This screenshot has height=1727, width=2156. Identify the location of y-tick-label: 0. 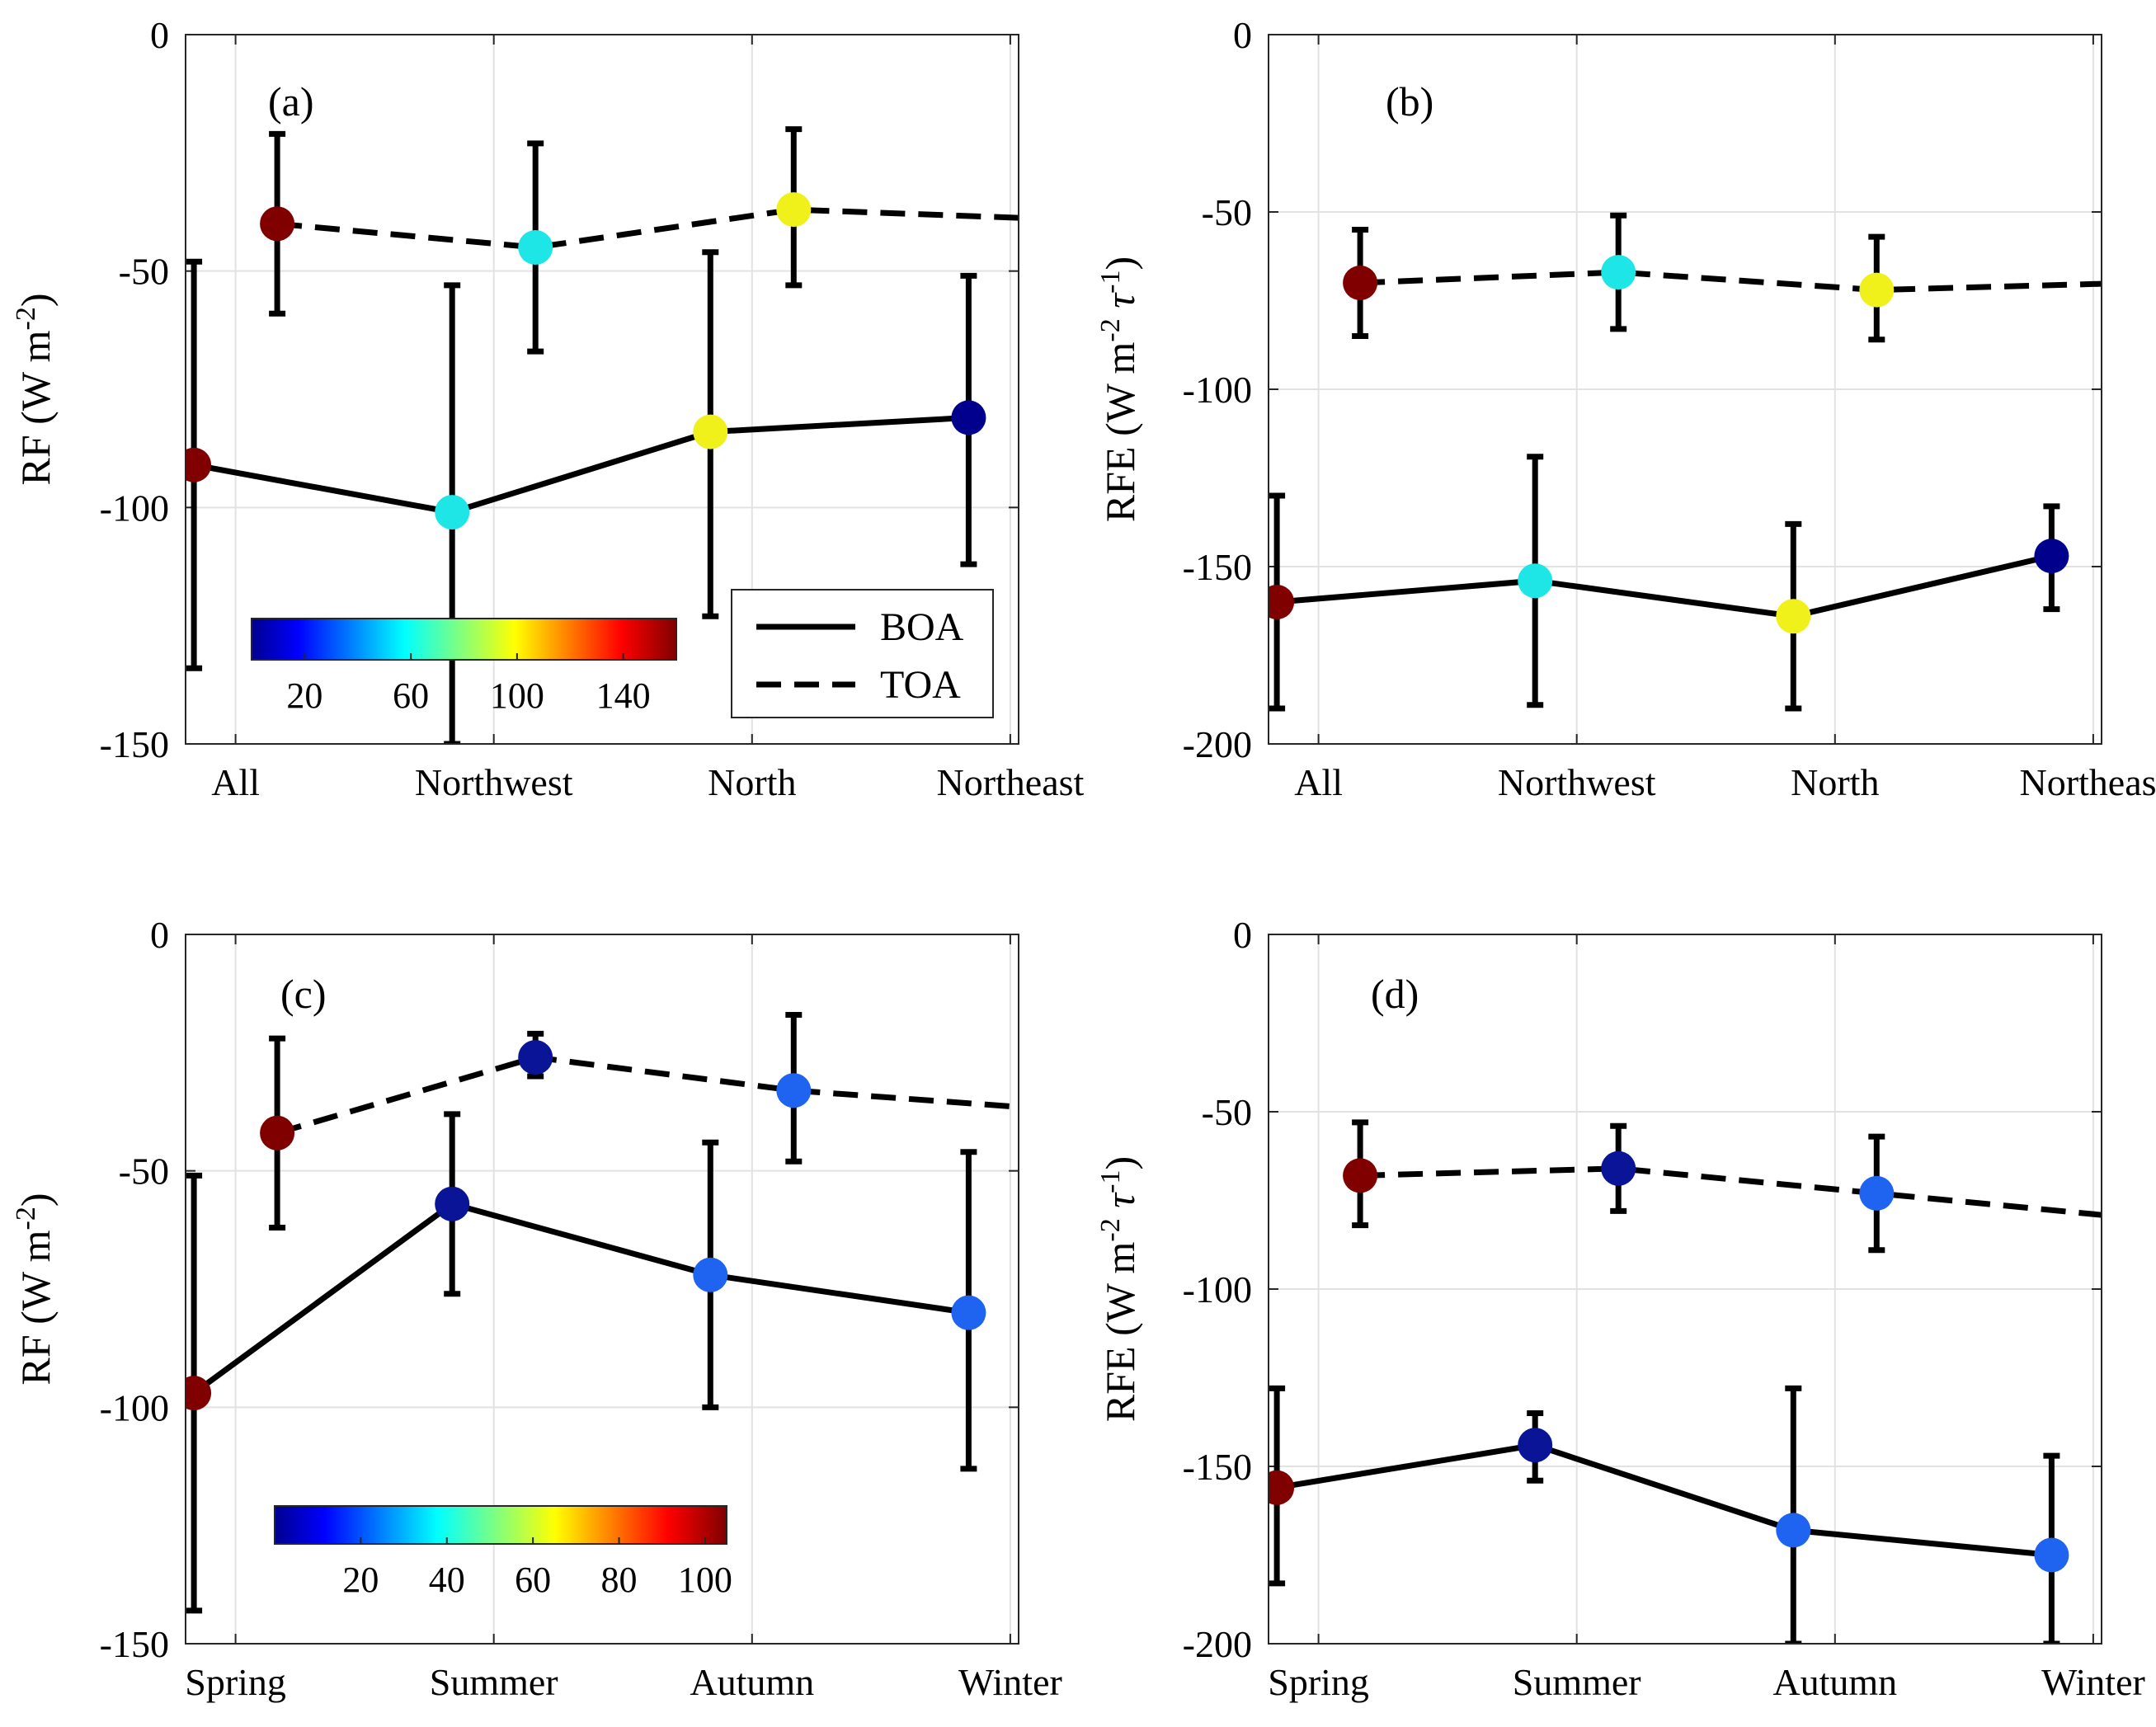
(159, 35).